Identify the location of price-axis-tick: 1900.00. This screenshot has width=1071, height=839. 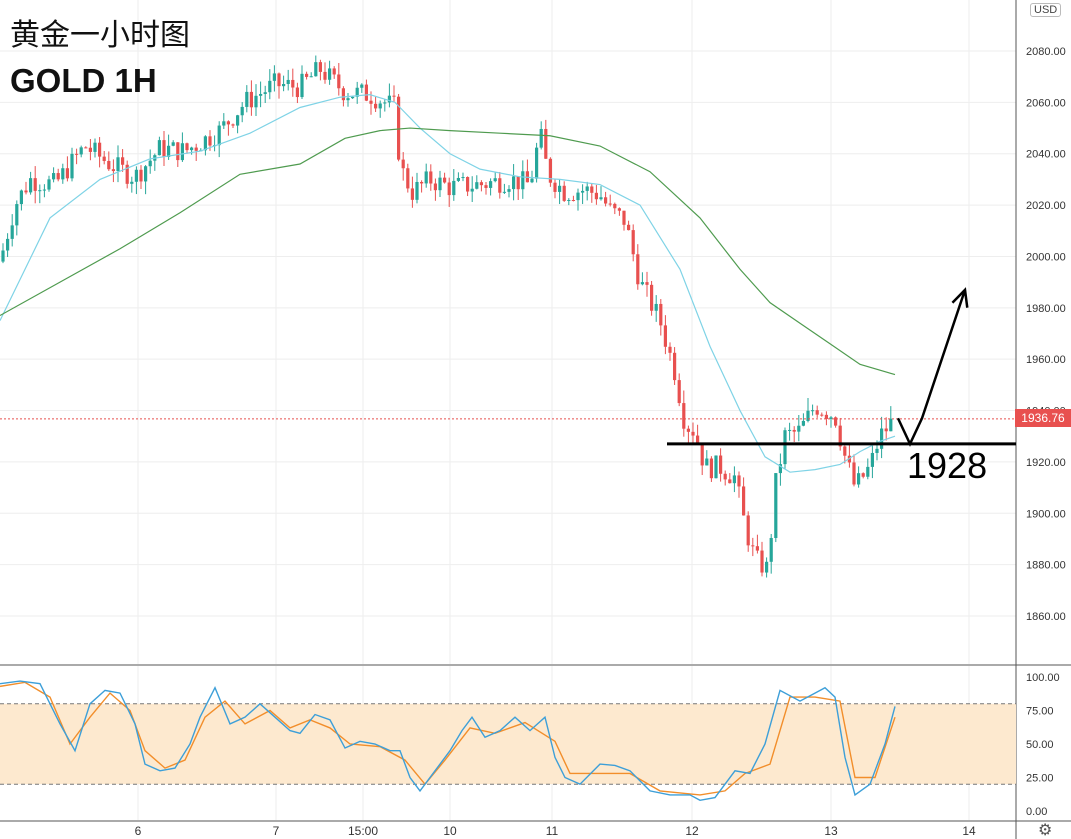
(1046, 514).